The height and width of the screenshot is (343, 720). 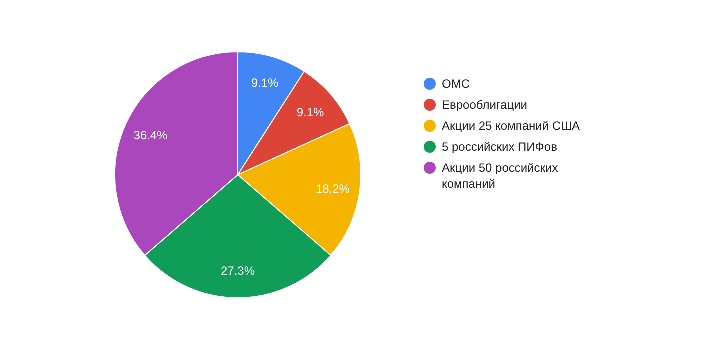 What do you see at coordinates (511, 126) in the screenshot?
I see `legend-label: Акции 25 компаний США` at bounding box center [511, 126].